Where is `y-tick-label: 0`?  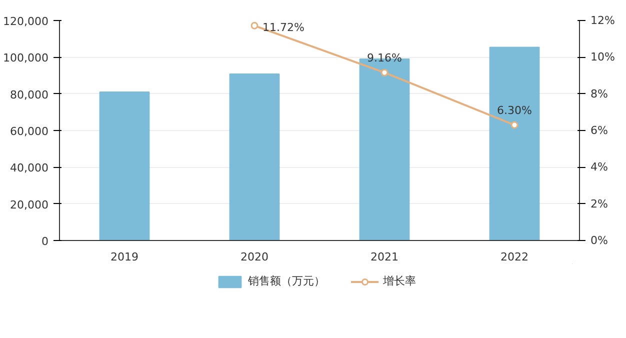
y-tick-label: 0 is located at coordinates (45, 241).